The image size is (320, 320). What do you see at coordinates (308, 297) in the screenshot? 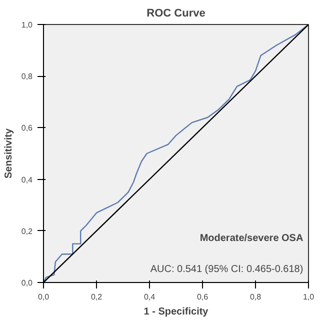
I see `x-tick-label: 1,0` at bounding box center [308, 297].